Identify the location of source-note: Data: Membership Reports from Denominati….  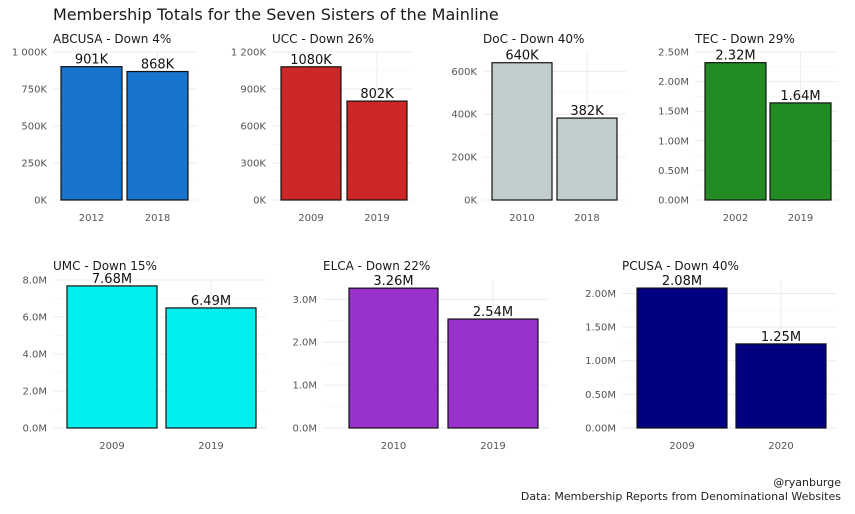
(680, 496).